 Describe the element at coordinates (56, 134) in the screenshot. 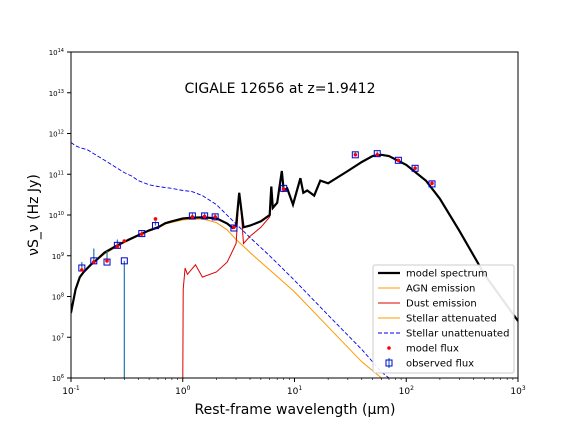

I see `y-tick-label: 1012` at that location.